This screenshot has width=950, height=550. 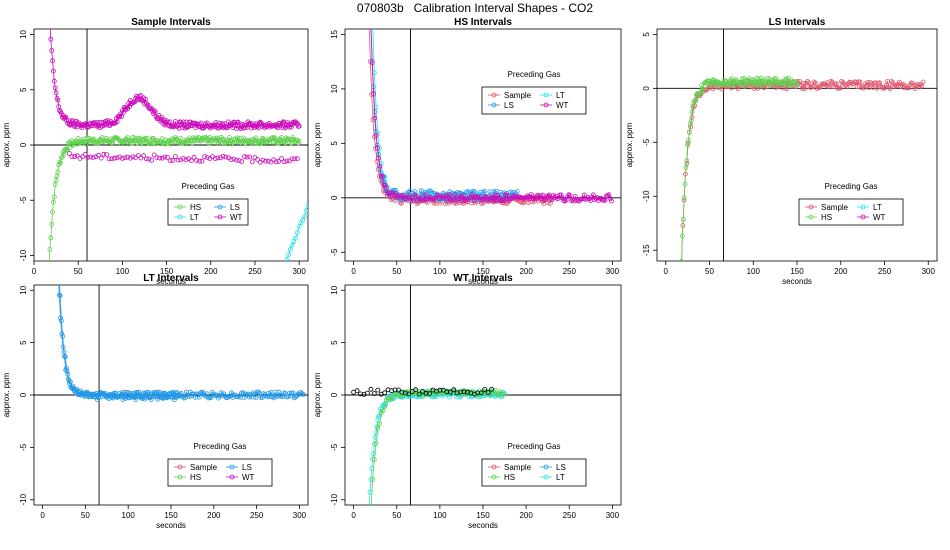 What do you see at coordinates (239, 467) in the screenshot?
I see `legend-item-ls: LS` at bounding box center [239, 467].